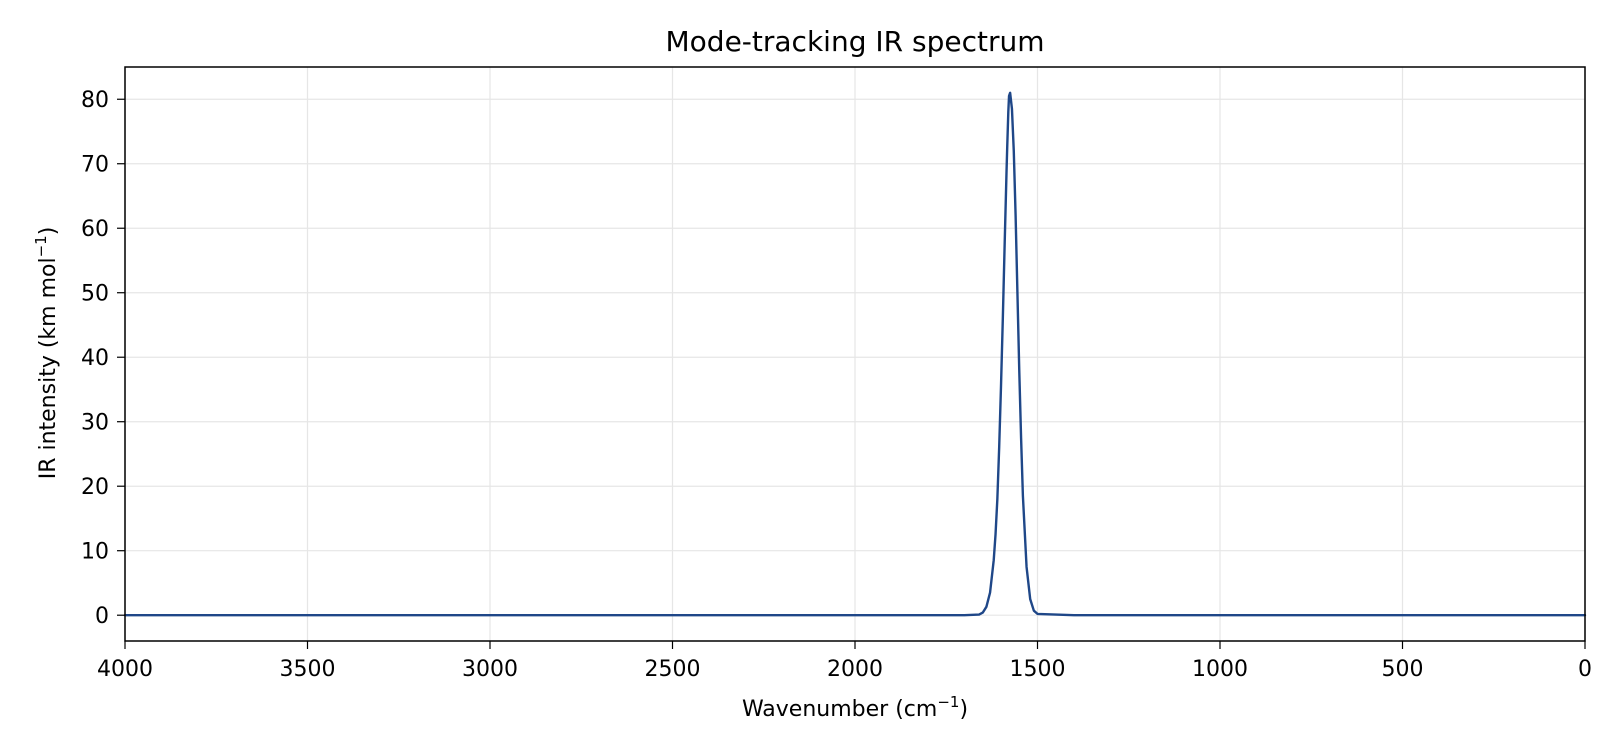  Describe the element at coordinates (48, 231) in the screenshot. I see `y-axis-label-suffix: )` at that location.